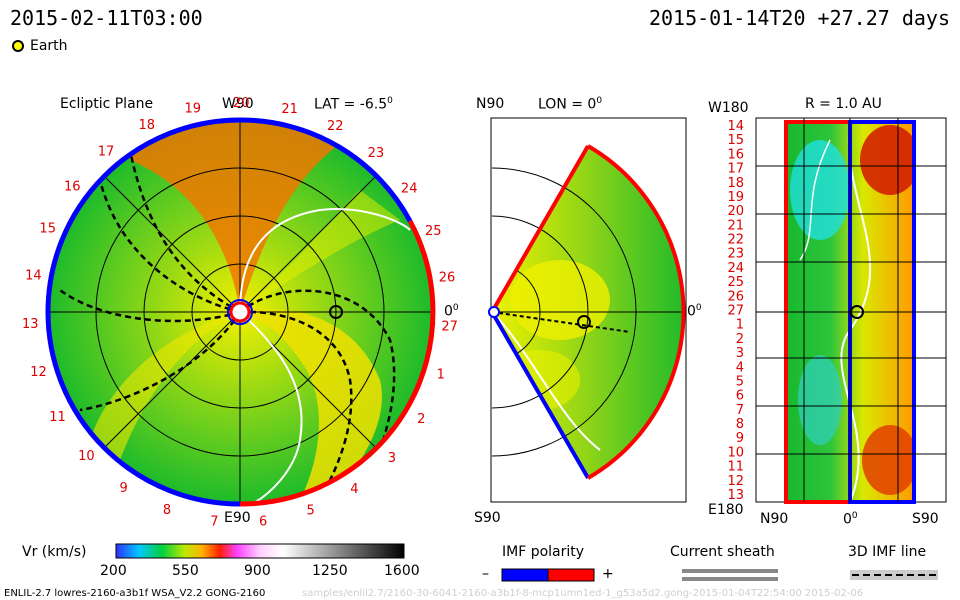 The height and width of the screenshot is (600, 960). I want to click on sphere-y-tick-label: 22, so click(735, 240).